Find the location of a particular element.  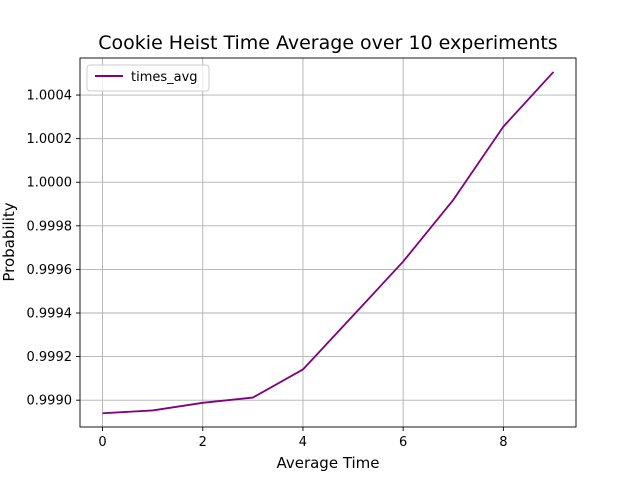

x-tick-label: 2 is located at coordinates (203, 442).